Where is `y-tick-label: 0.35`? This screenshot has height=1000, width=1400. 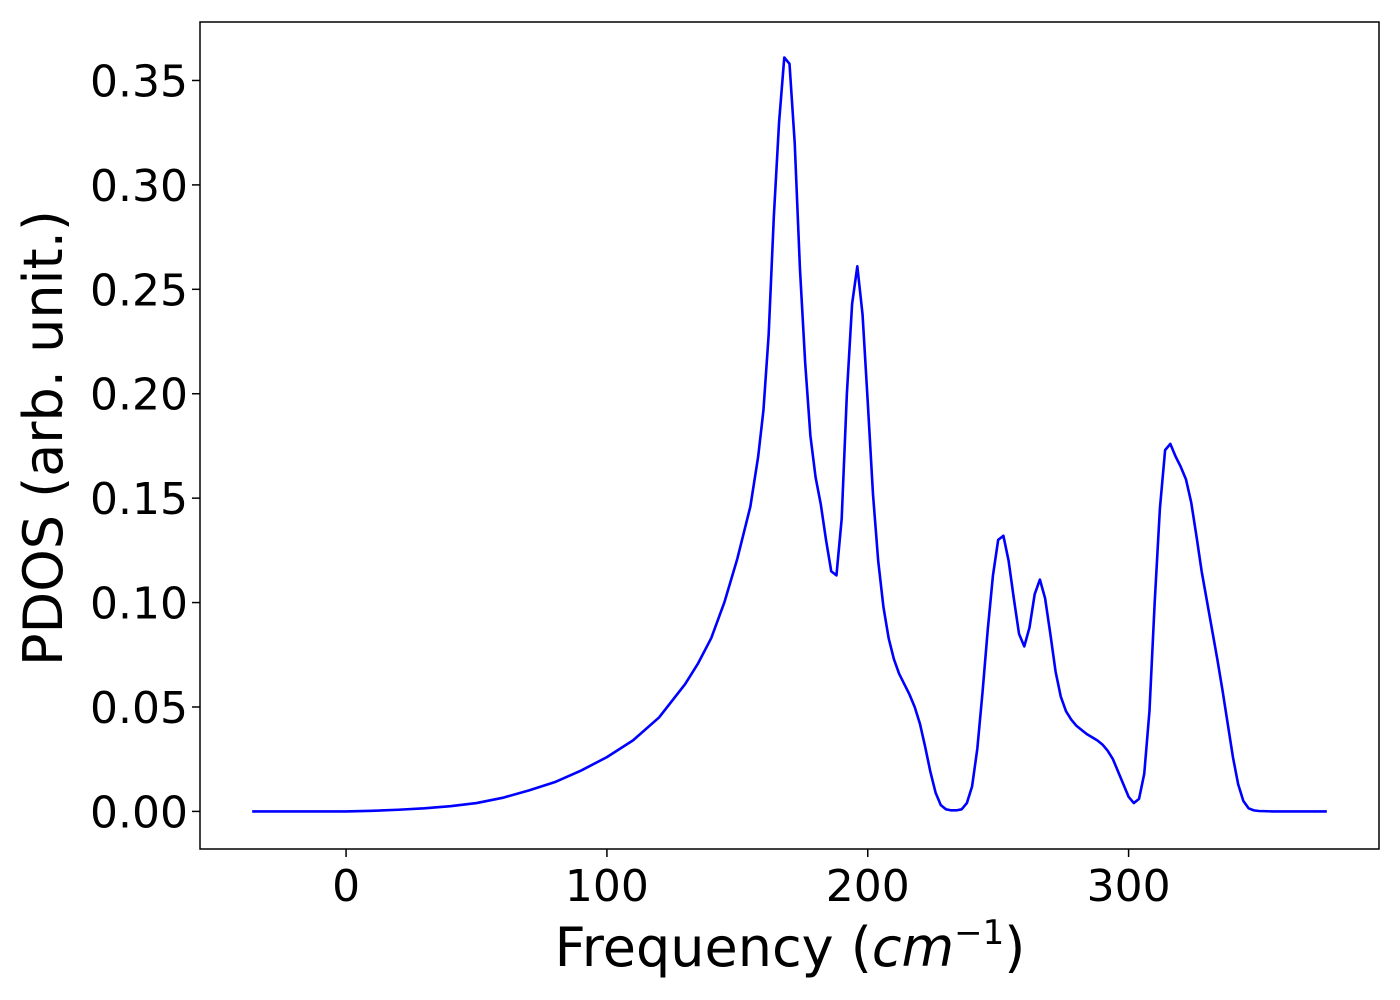
y-tick-label: 0.35 is located at coordinates (139, 81).